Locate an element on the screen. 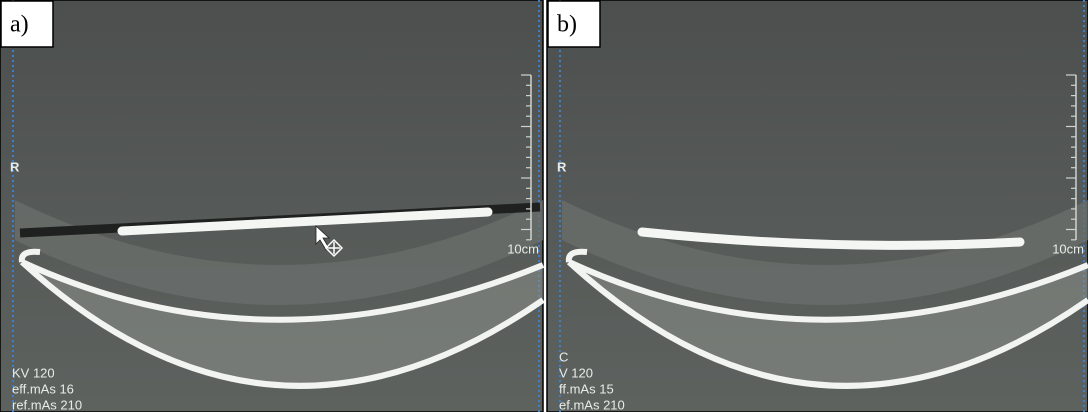  panel-label: b) is located at coordinates (567, 25).